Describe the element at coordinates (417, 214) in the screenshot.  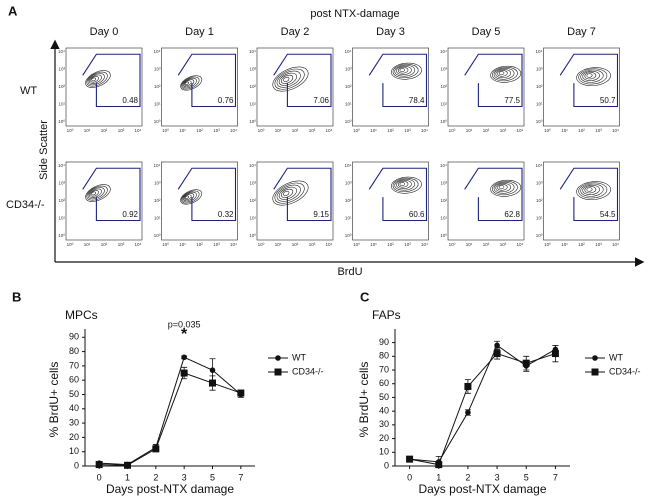
I see `gate-value: 60.6` at that location.